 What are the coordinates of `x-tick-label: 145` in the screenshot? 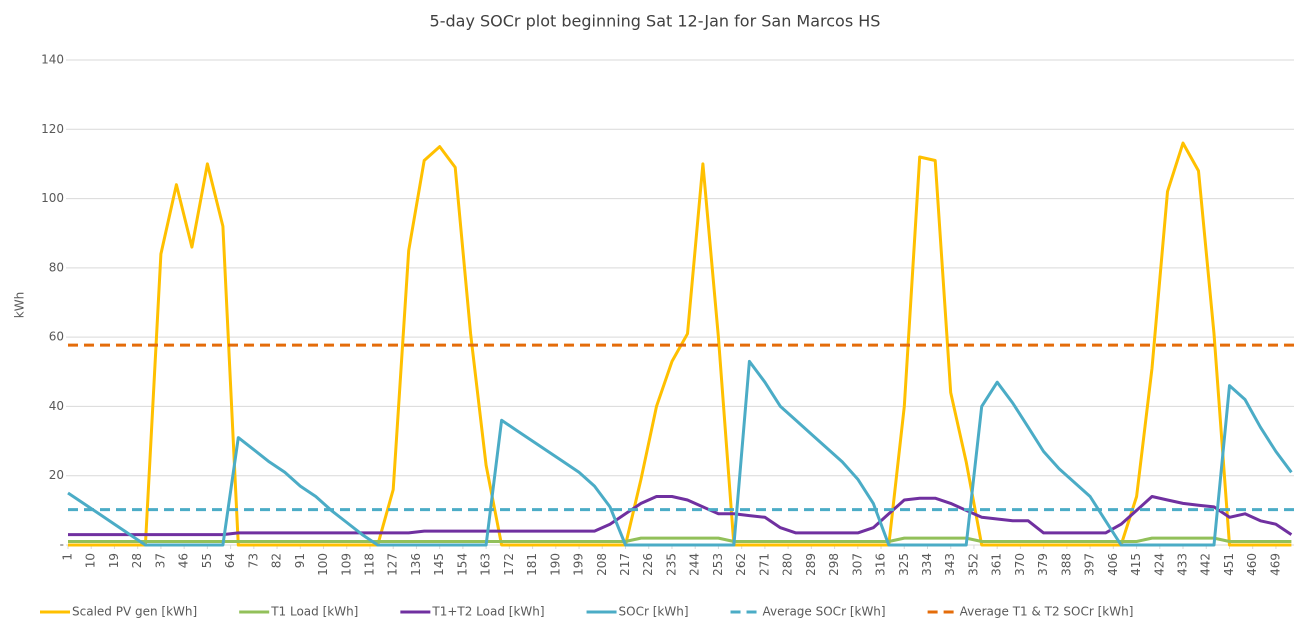 It's located at (439, 564).